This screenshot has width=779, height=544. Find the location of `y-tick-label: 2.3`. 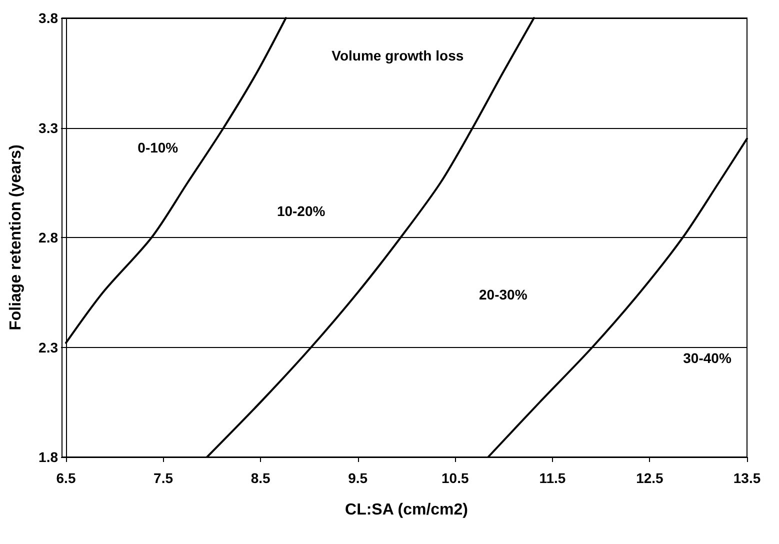

y-tick-label: 2.3 is located at coordinates (48, 347).